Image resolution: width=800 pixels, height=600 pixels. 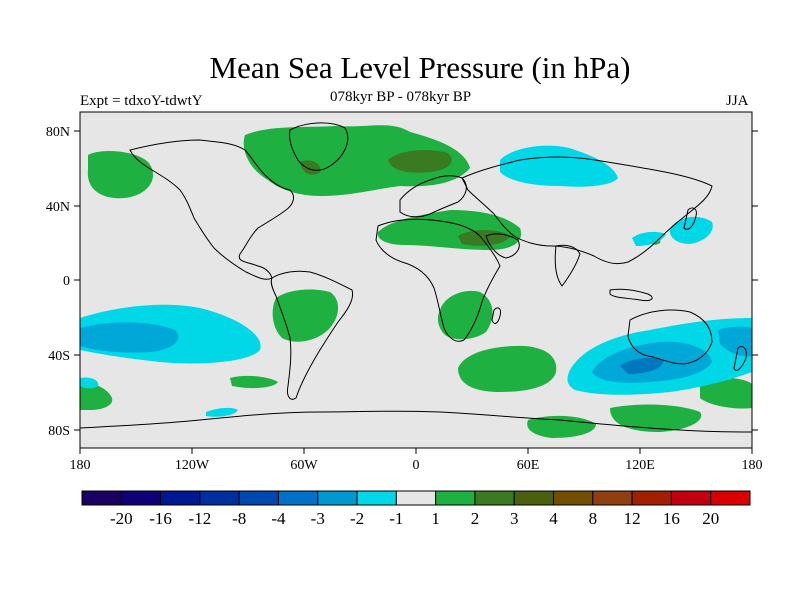 I want to click on experiment-label: Expt = tdxoY-tdwtY, so click(x=141, y=101).